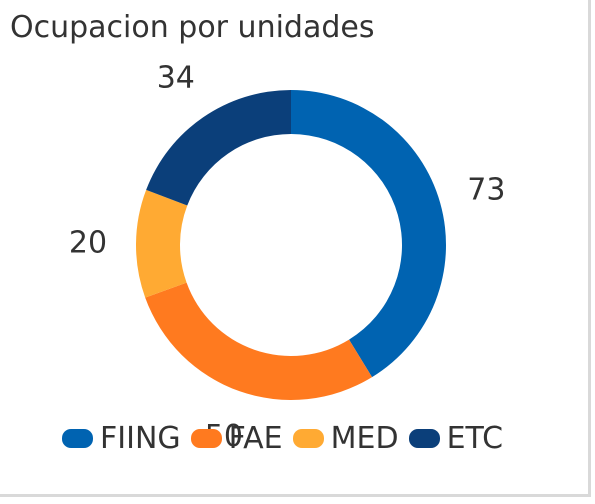  What do you see at coordinates (287, 438) in the screenshot?
I see `chart-legend: FIING FAE MED ETC` at bounding box center [287, 438].